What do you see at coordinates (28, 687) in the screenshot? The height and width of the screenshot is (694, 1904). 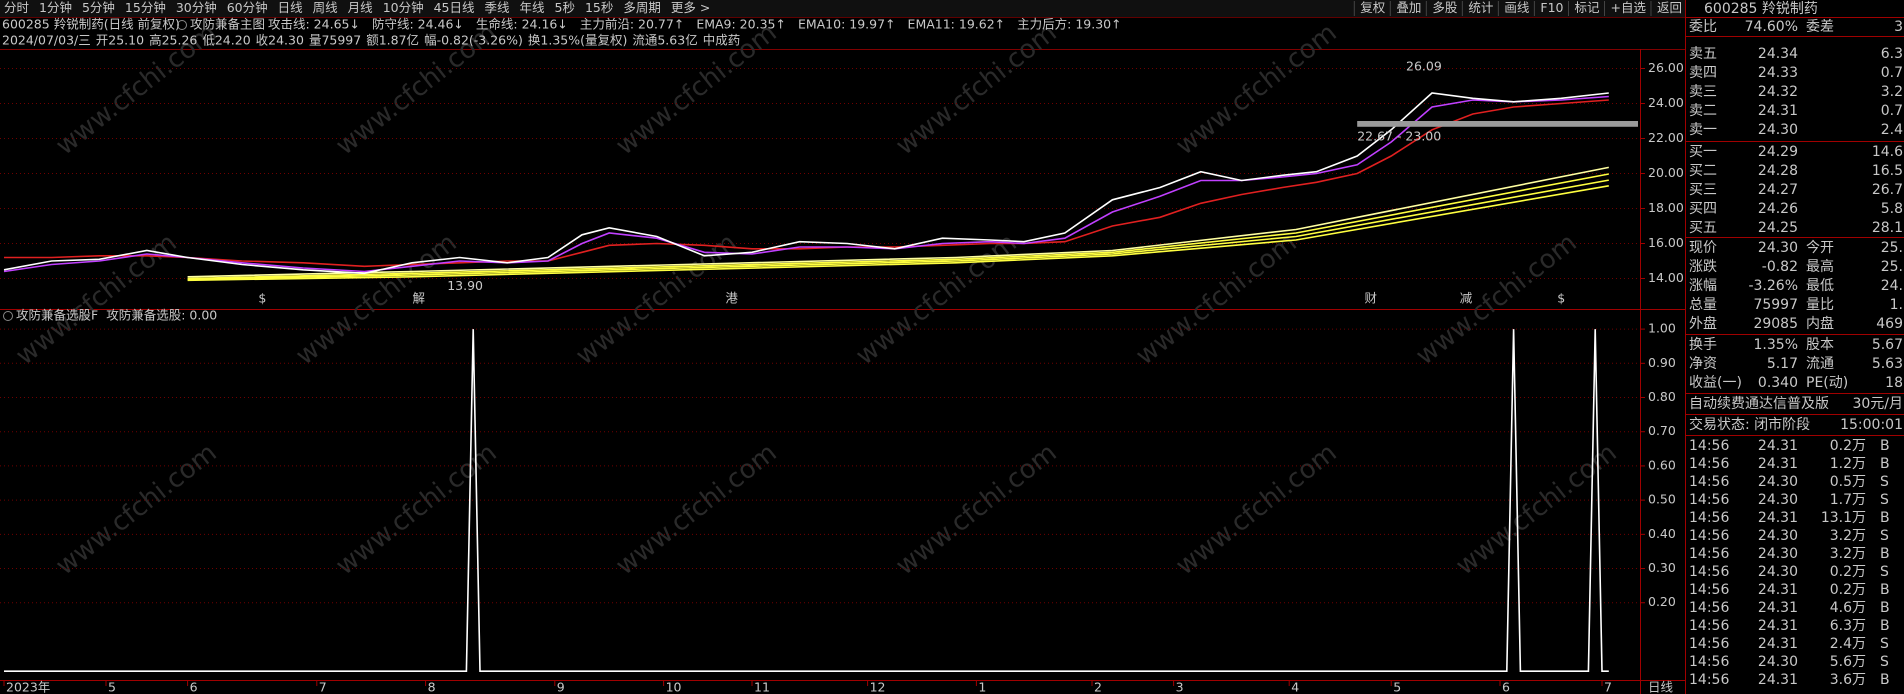 I see `x-tick-label: 2023年` at bounding box center [28, 687].